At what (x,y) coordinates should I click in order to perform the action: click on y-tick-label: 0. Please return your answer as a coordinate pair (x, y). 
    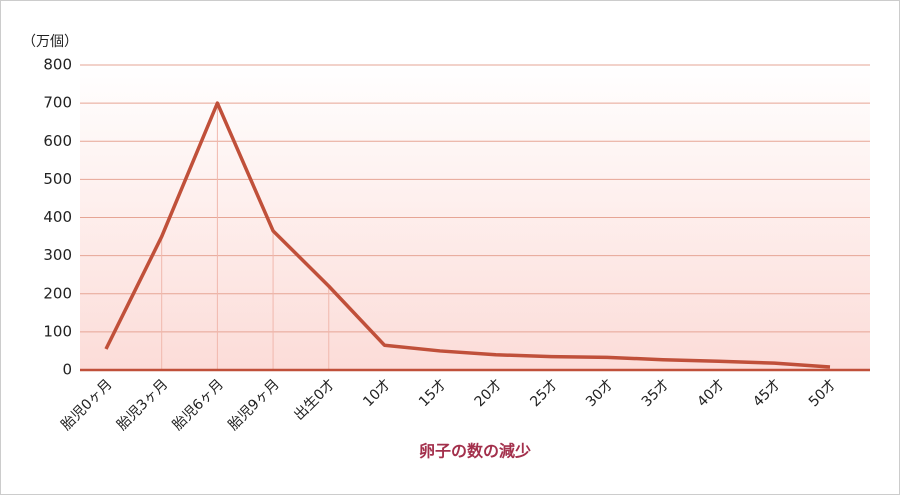
    Looking at the image, I should click on (67, 370).